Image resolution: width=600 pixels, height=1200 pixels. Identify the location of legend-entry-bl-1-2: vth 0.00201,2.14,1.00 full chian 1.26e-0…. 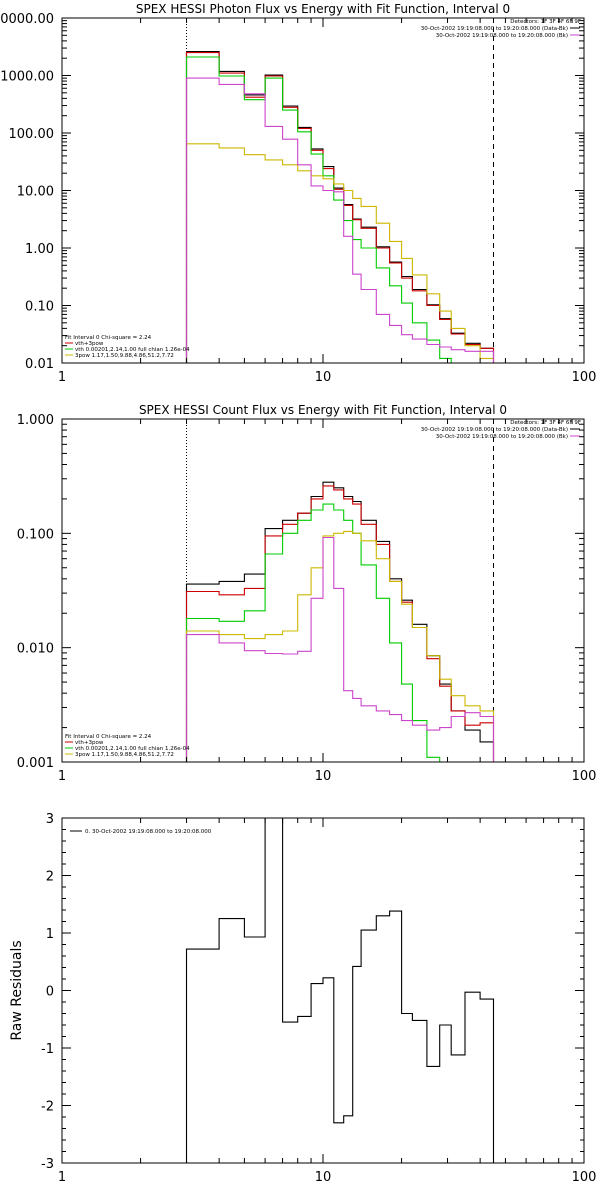
(132, 749).